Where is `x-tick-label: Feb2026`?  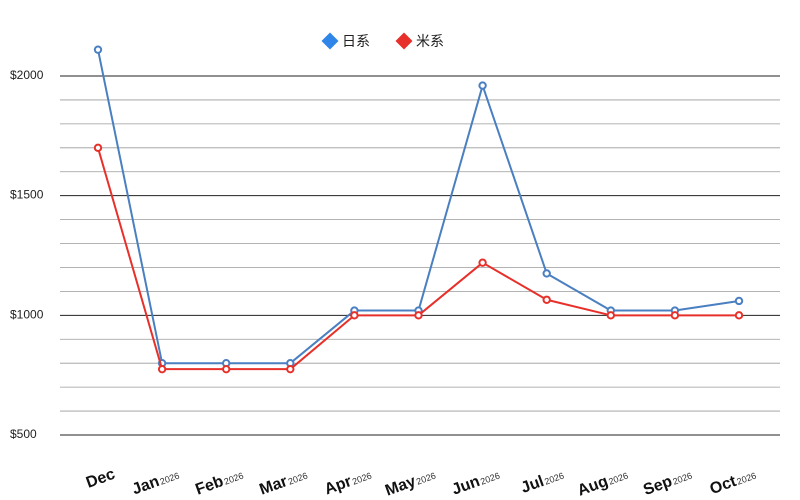
x-tick-label: Feb2026 is located at coordinates (219, 482).